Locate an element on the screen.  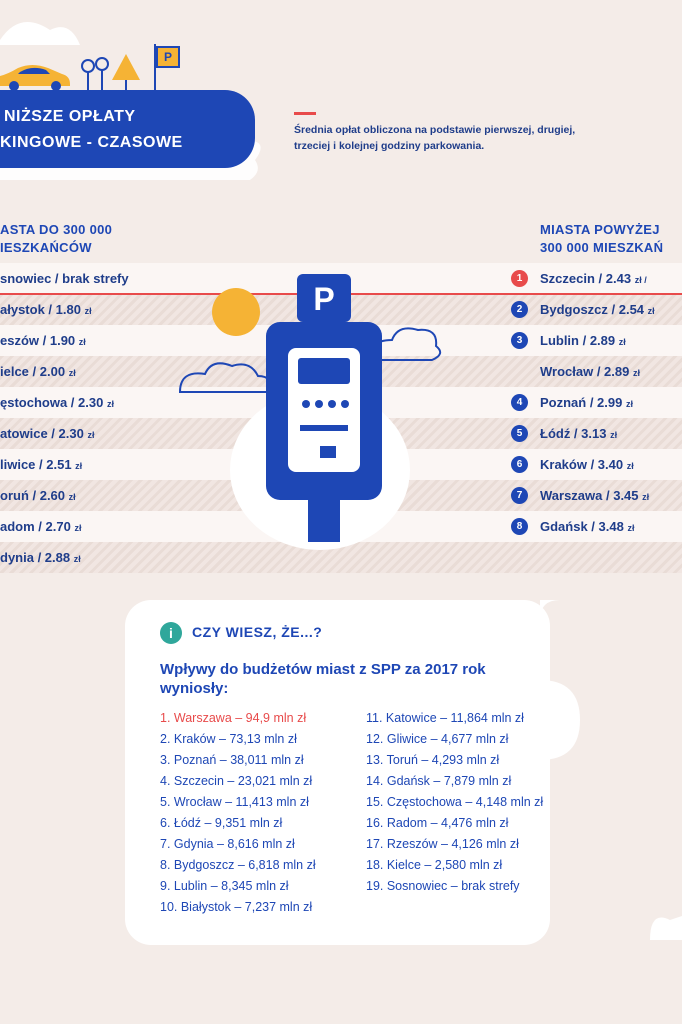
large-city-cell: Gdańsk / 3.48 zł is located at coordinates (587, 526).